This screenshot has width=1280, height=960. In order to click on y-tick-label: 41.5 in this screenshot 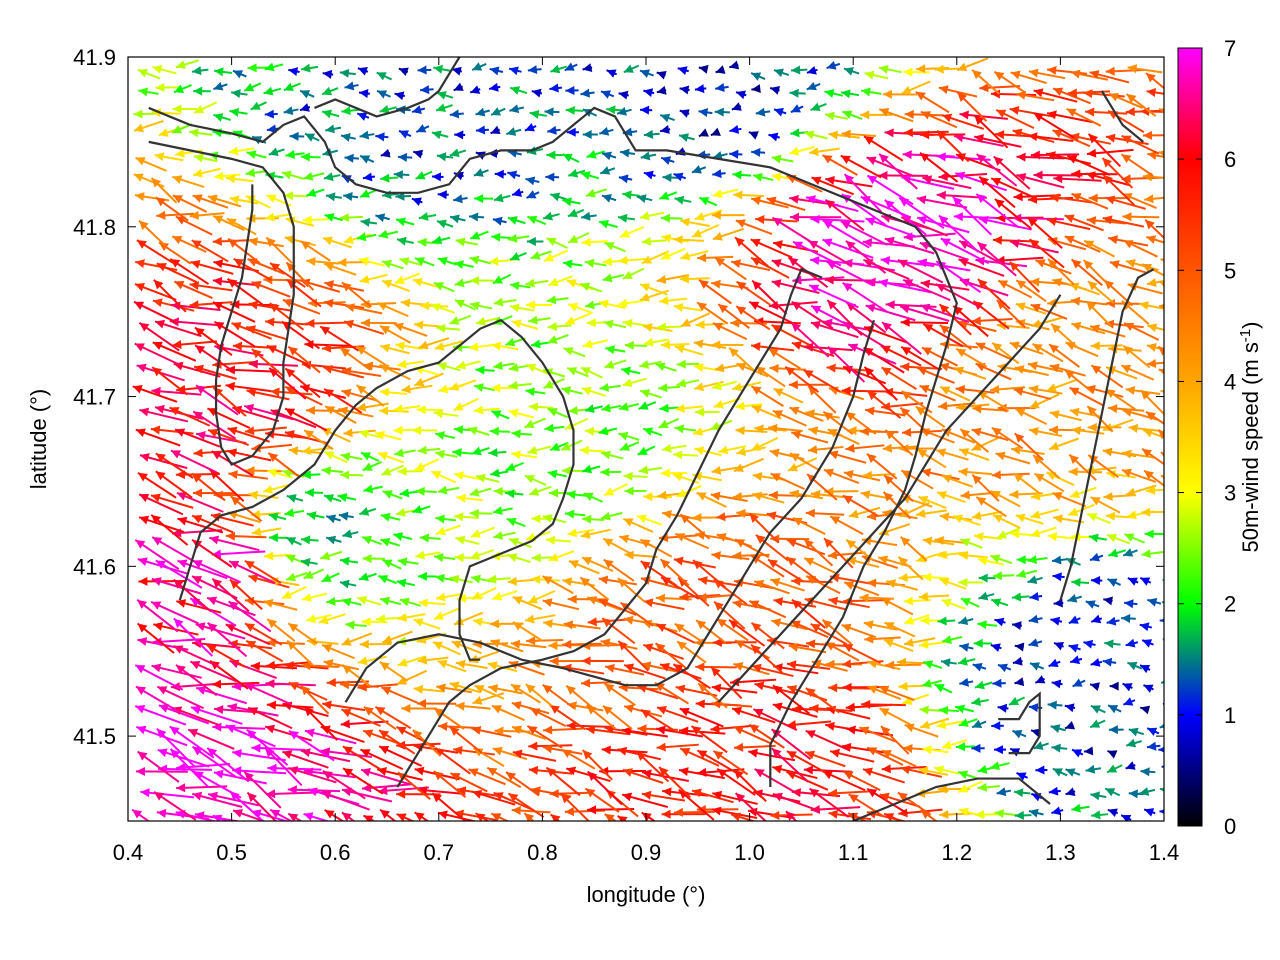, I will do `click(94, 736)`.